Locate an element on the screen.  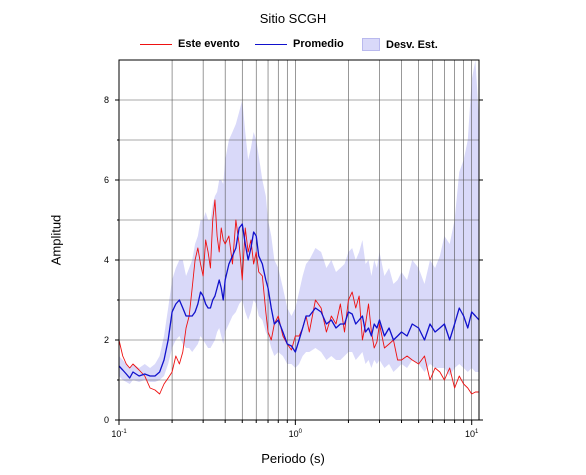
chart-legend: Este evento Promedio Desv. Est. is located at coordinates (300, 46).